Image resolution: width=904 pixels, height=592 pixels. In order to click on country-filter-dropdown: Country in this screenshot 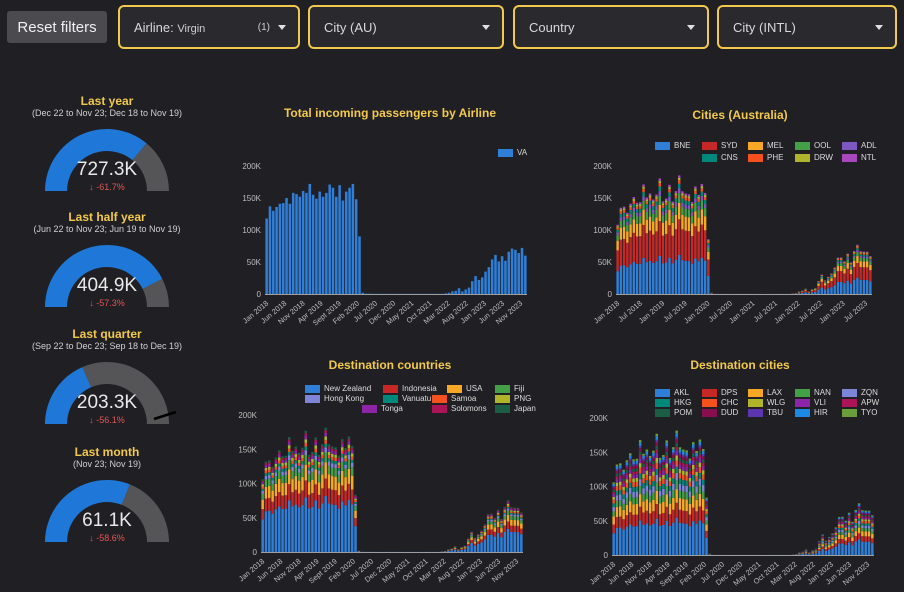, I will do `click(611, 27)`.